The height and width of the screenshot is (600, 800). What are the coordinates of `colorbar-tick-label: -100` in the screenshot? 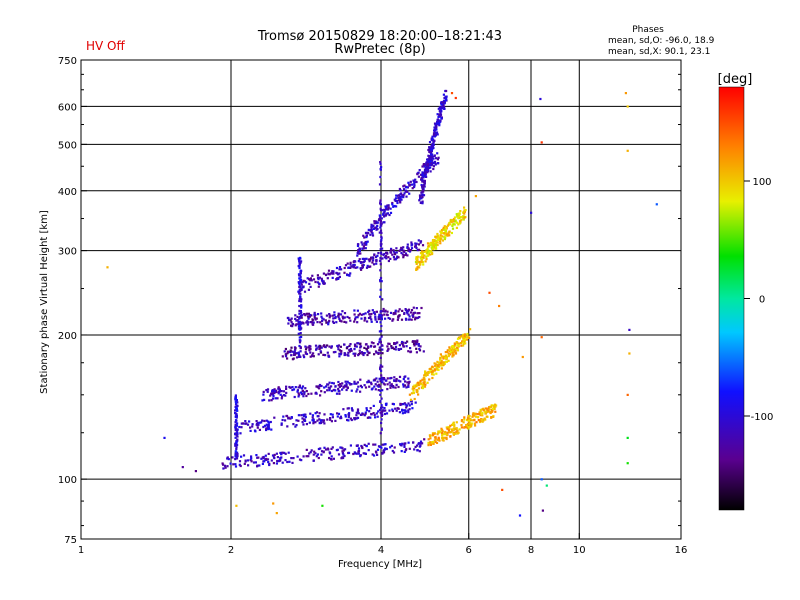 It's located at (762, 417).